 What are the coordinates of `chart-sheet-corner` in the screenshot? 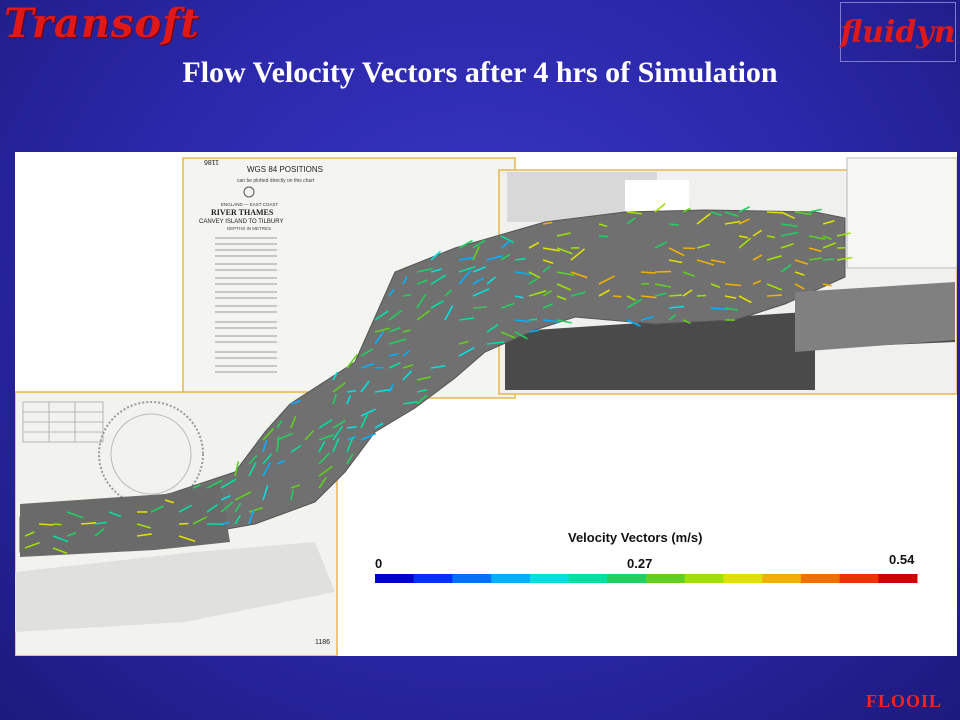 It's located at (901, 213).